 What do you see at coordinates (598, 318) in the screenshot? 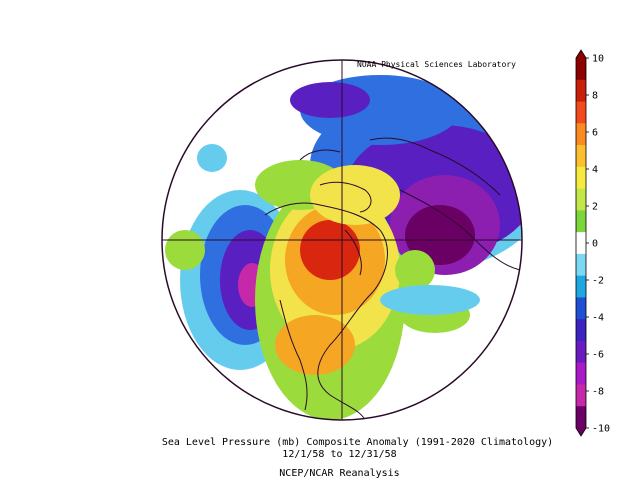
I see `colorbar-tick-label: -4` at bounding box center [598, 318].